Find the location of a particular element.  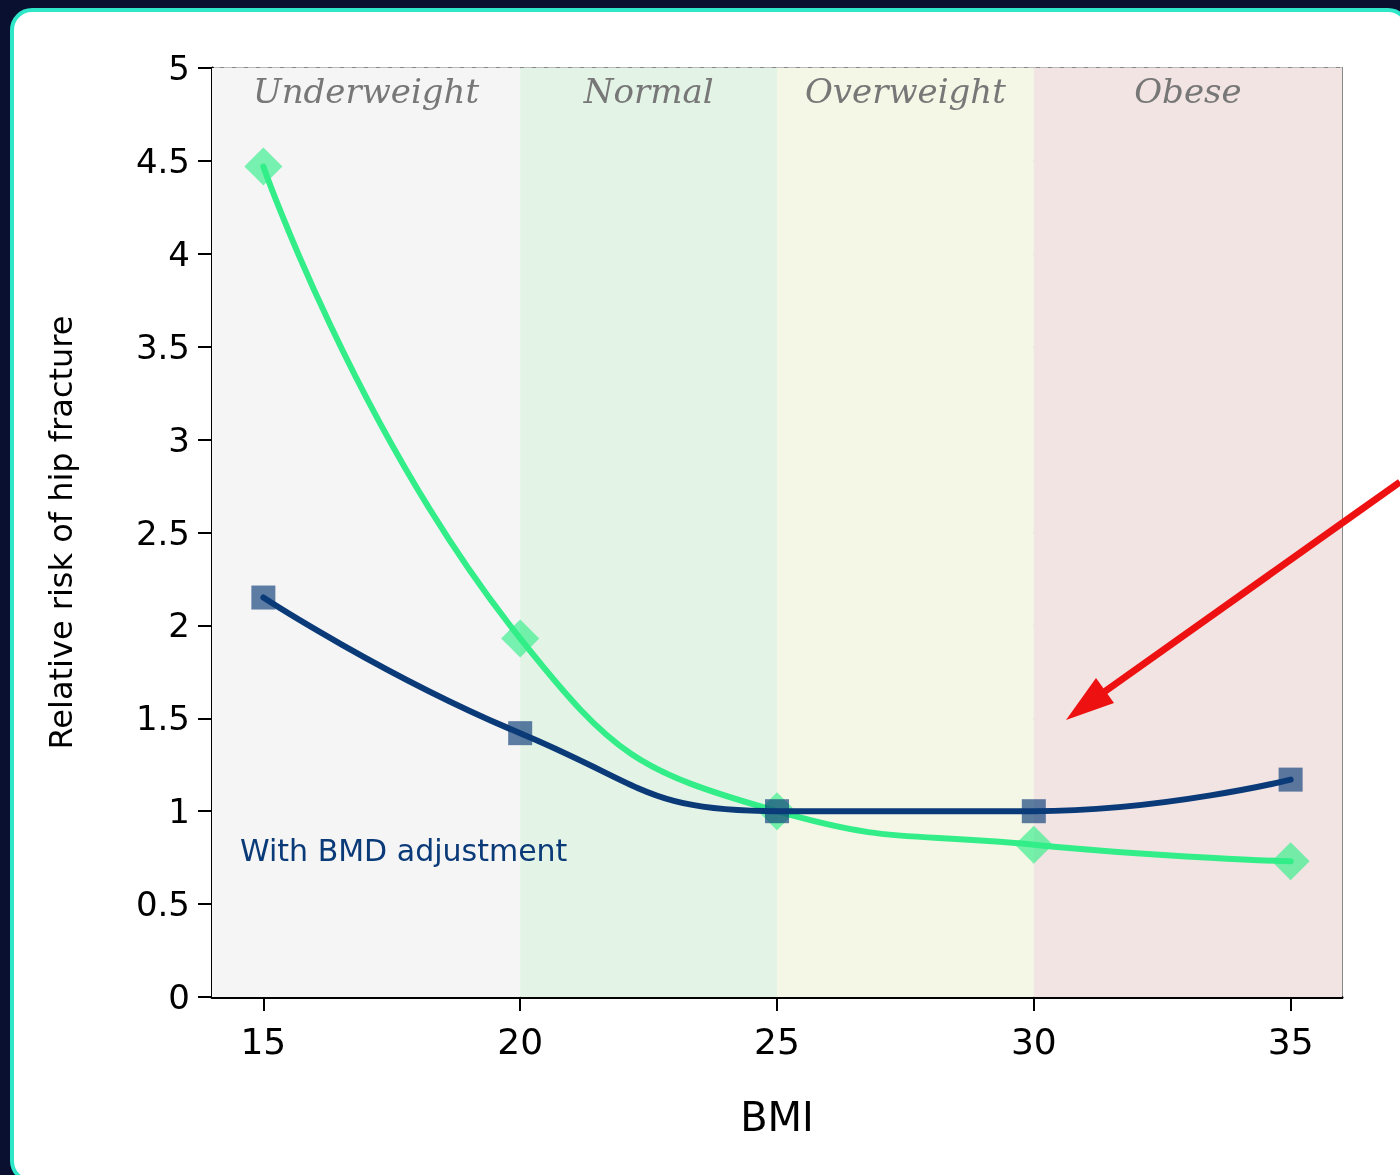

y-tick-label: 3.5 is located at coordinates (162, 346).